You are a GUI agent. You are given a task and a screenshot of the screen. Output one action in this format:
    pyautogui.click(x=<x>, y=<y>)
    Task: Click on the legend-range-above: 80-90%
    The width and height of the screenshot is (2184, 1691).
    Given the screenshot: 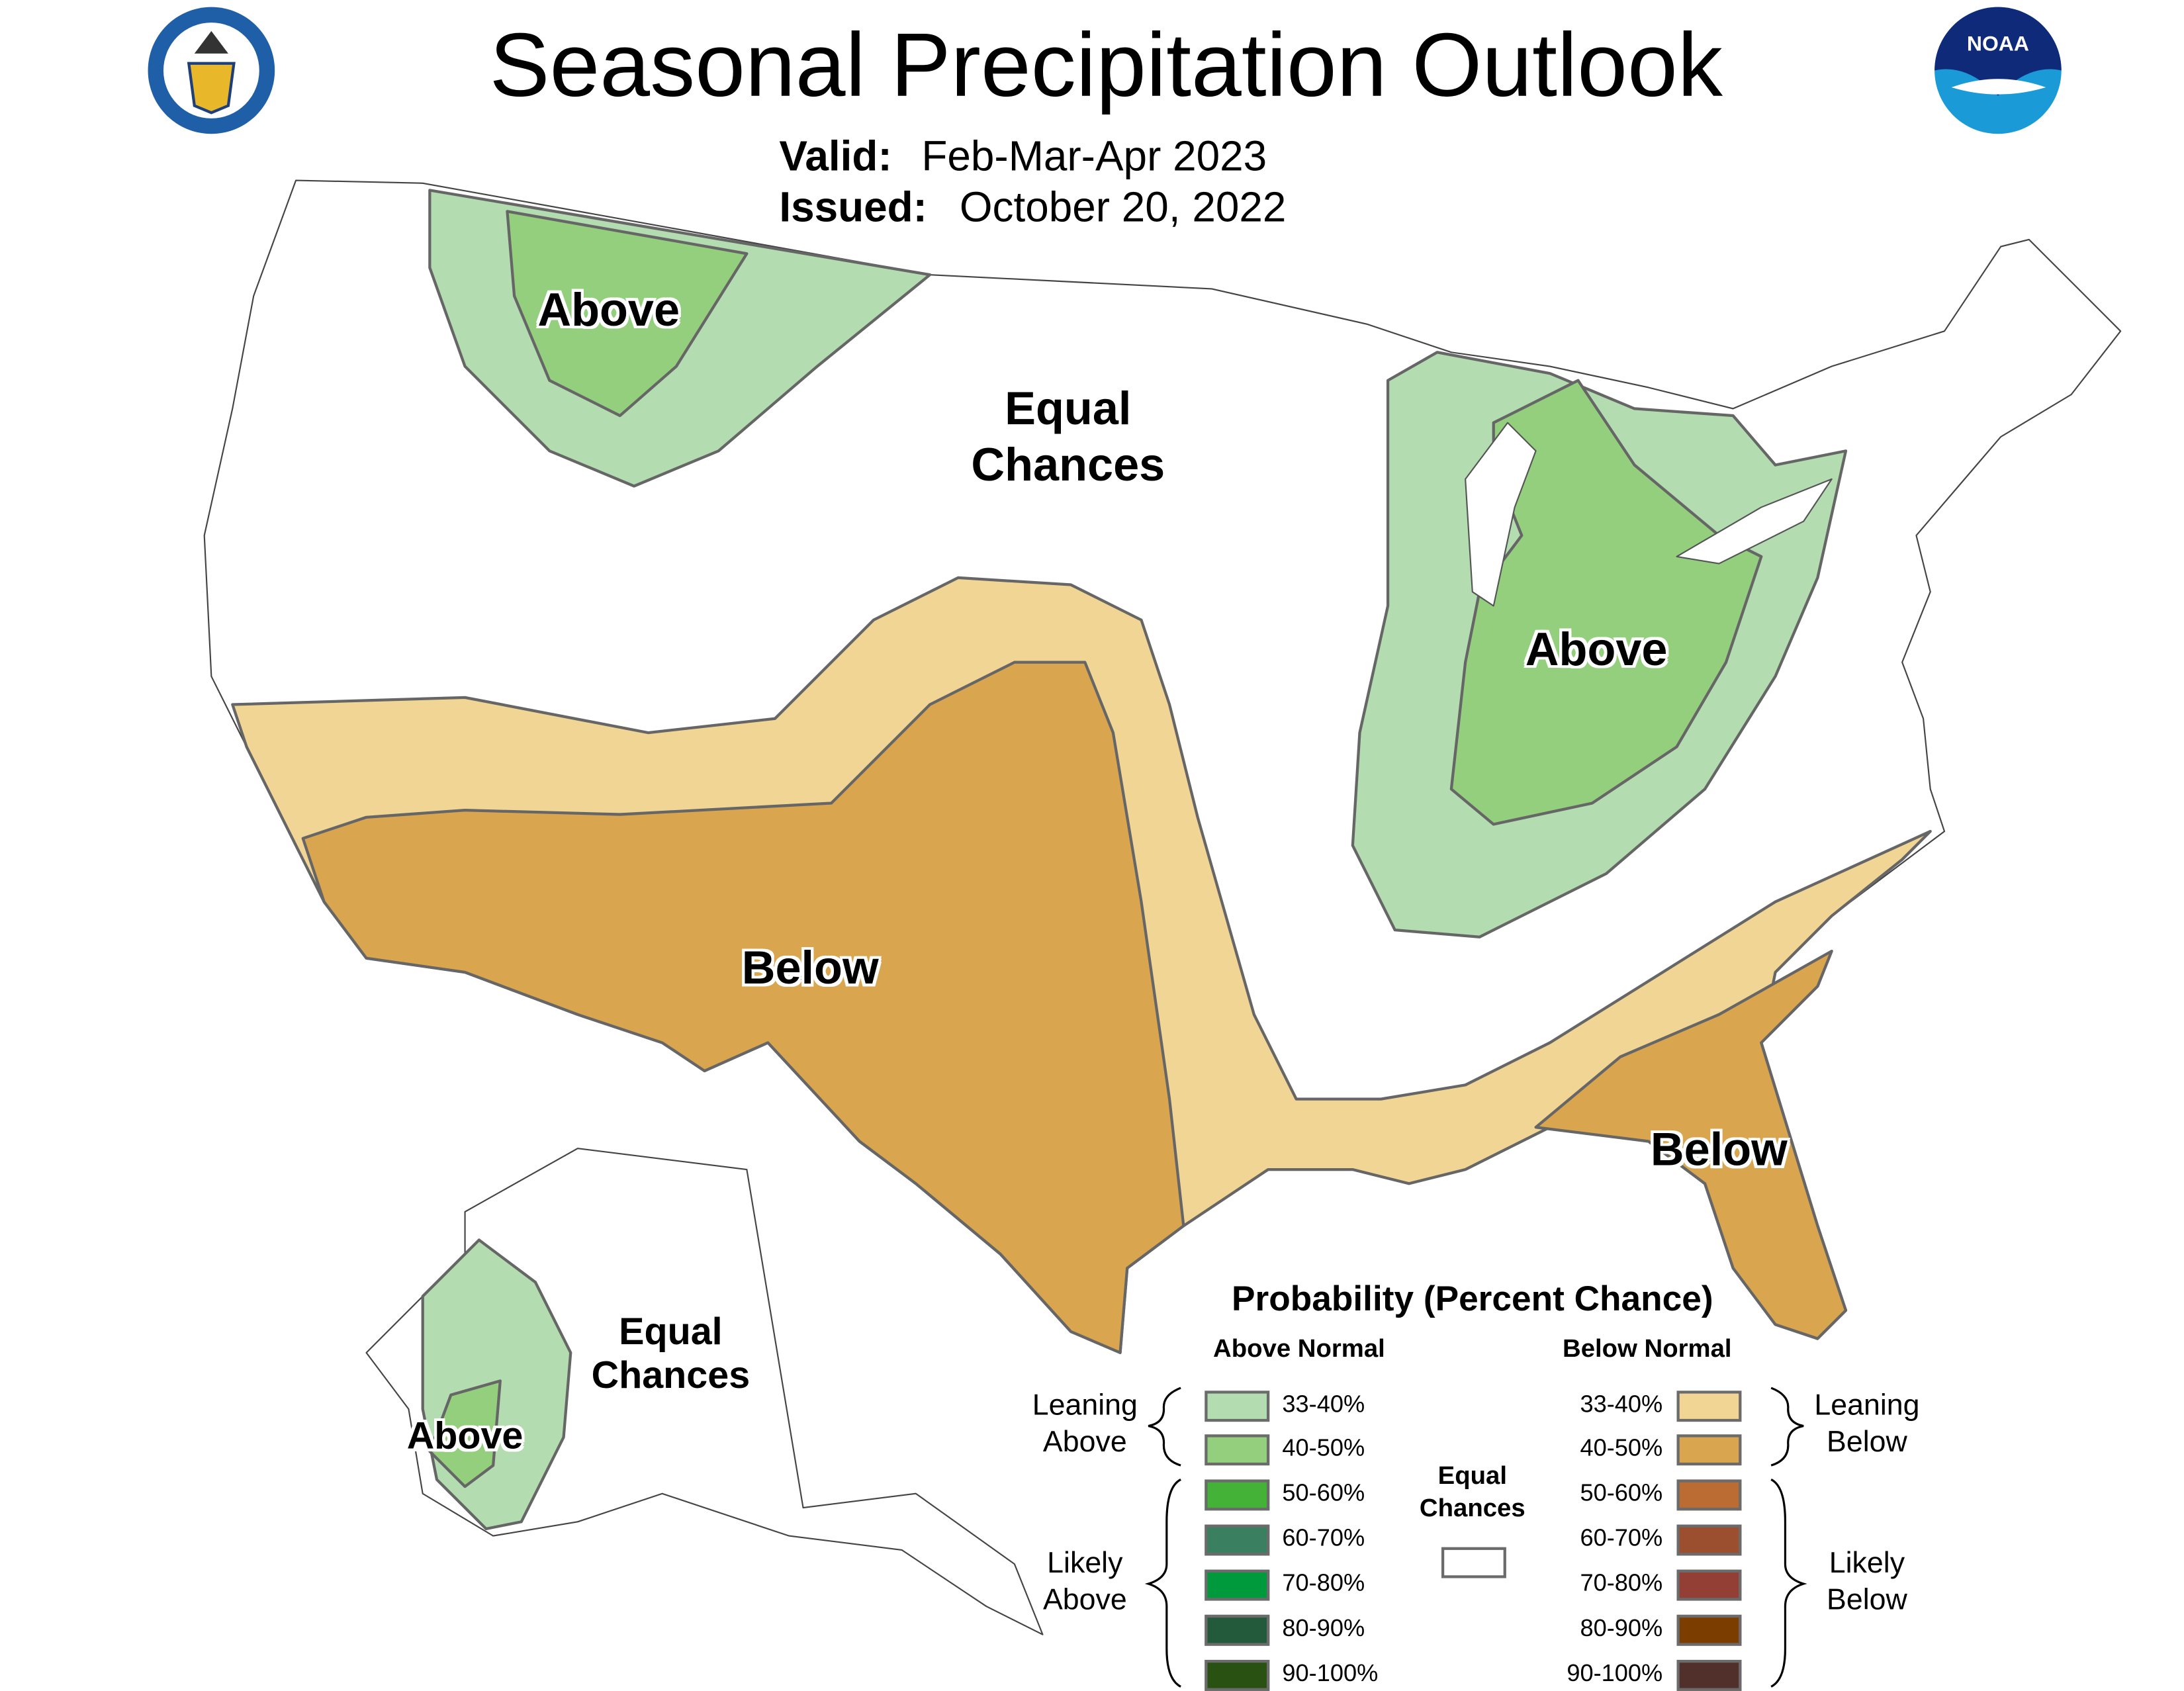 What is the action you would take?
    pyautogui.click(x=1324, y=1628)
    